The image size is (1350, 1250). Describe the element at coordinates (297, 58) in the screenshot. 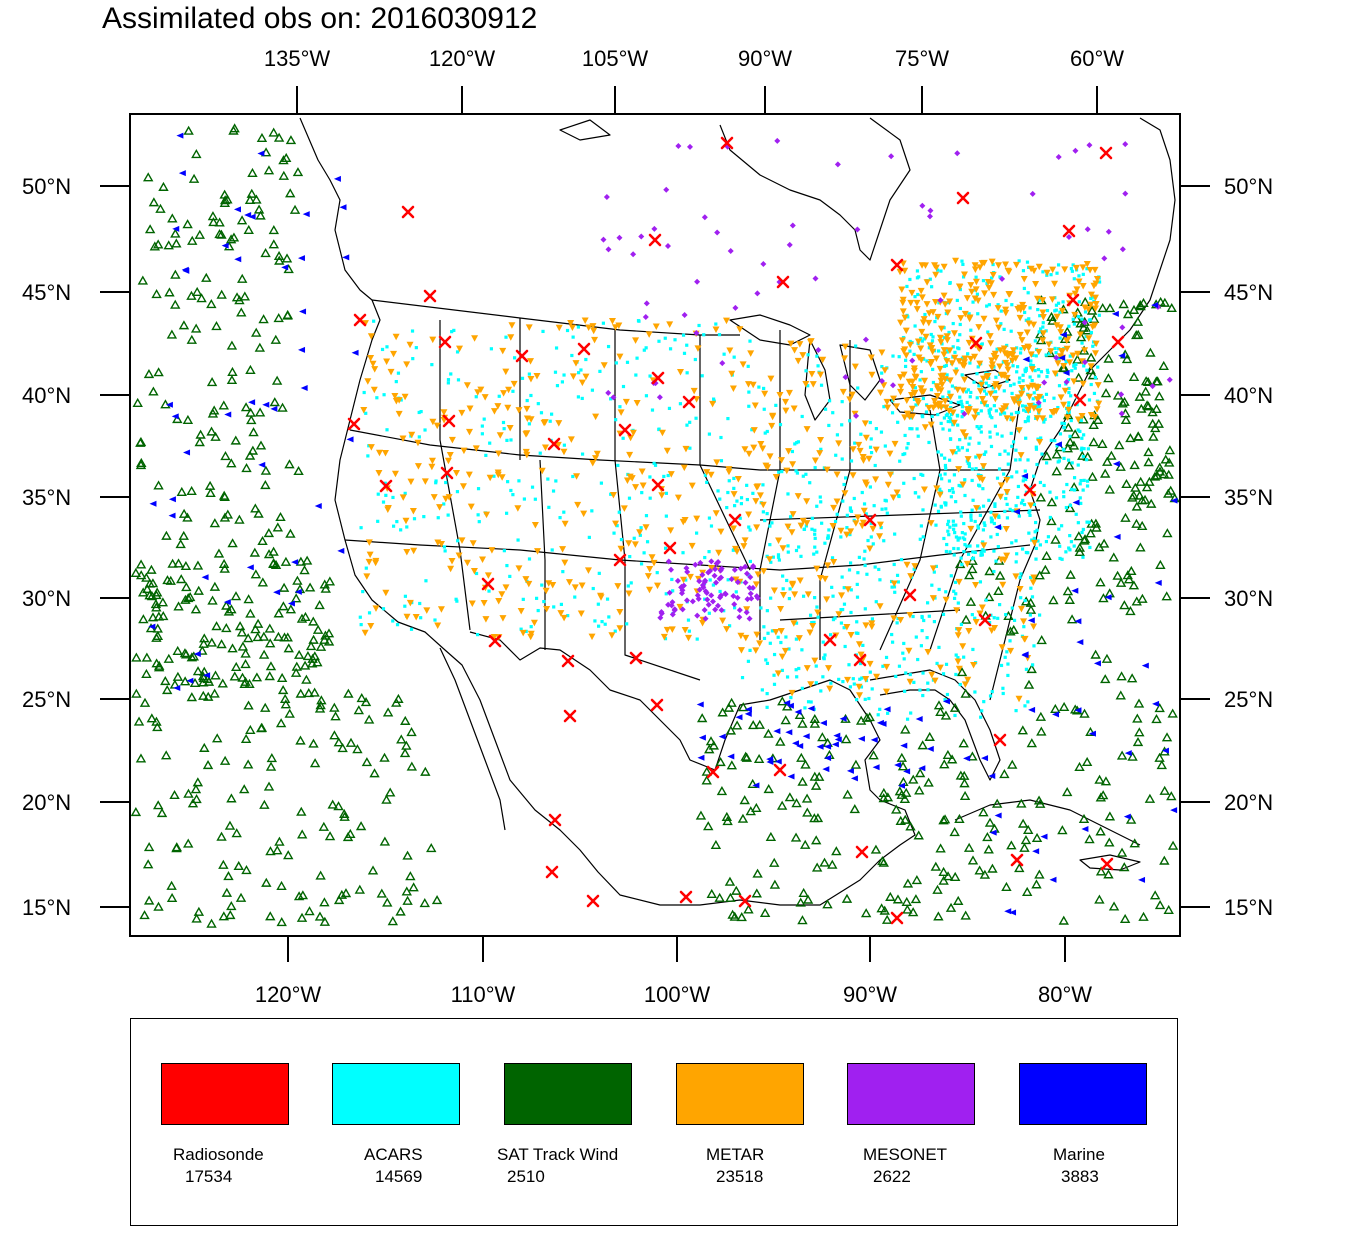

I see `top-lon-label: 135°W` at that location.